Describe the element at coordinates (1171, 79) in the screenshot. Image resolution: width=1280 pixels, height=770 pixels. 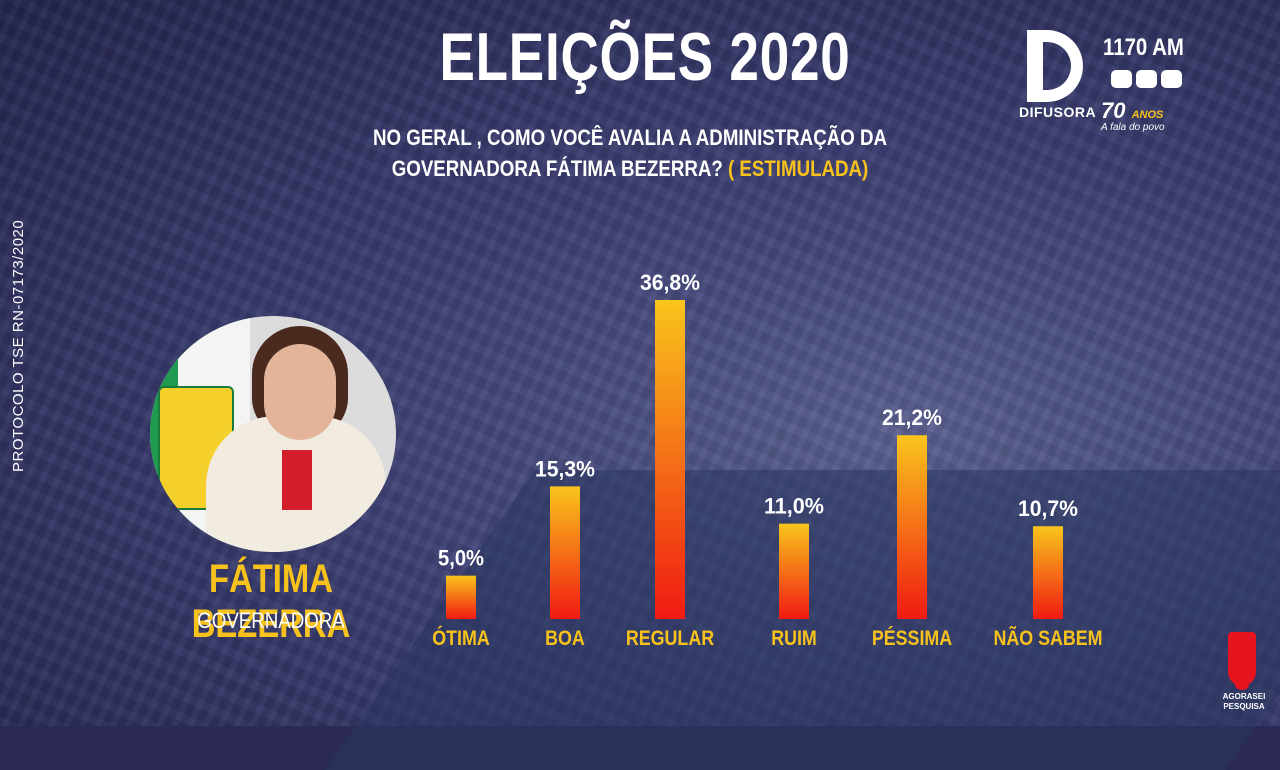
I see `apple-icon` at that location.